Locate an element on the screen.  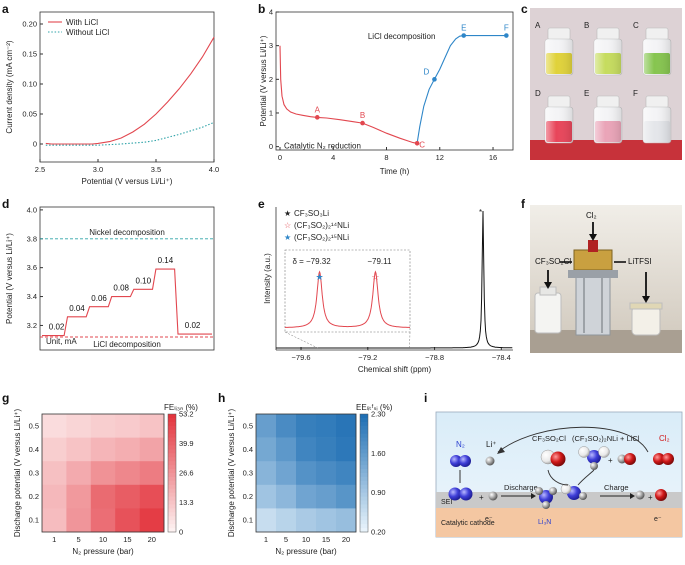
colorbar-title: FEₗᵢ₃ₙ (%) is located at coordinates (181, 407).